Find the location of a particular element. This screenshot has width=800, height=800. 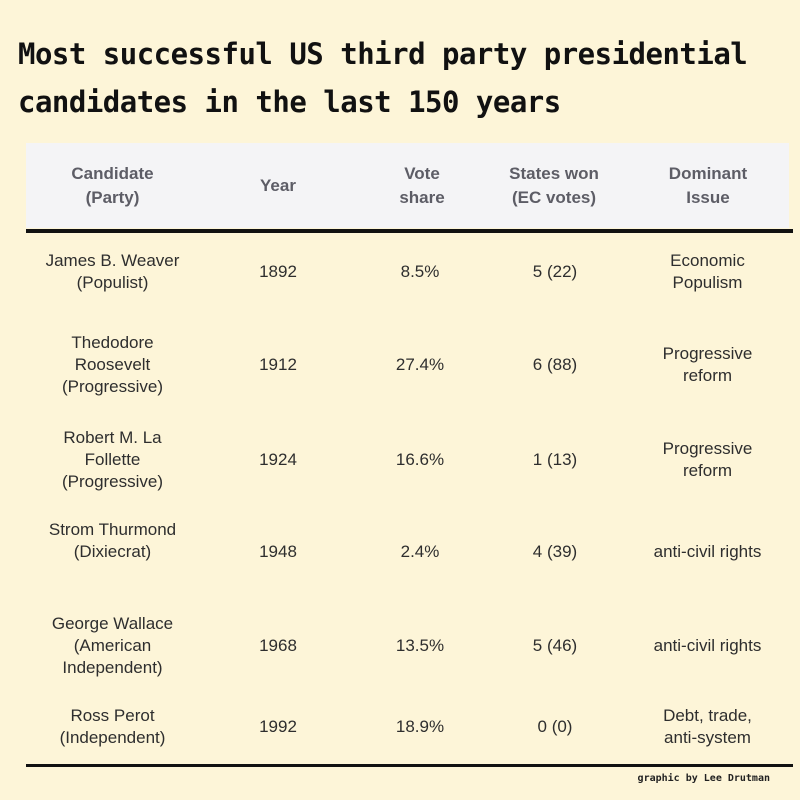

cell-states-won: 1 (13) is located at coordinates (555, 459).